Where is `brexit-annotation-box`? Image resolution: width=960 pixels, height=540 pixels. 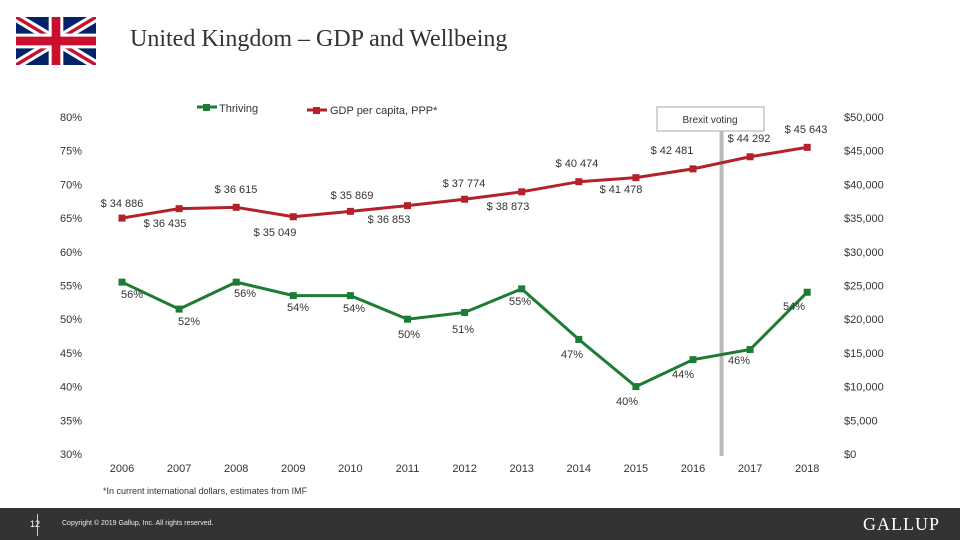
brexit-annotation-box is located at coordinates (710, 119).